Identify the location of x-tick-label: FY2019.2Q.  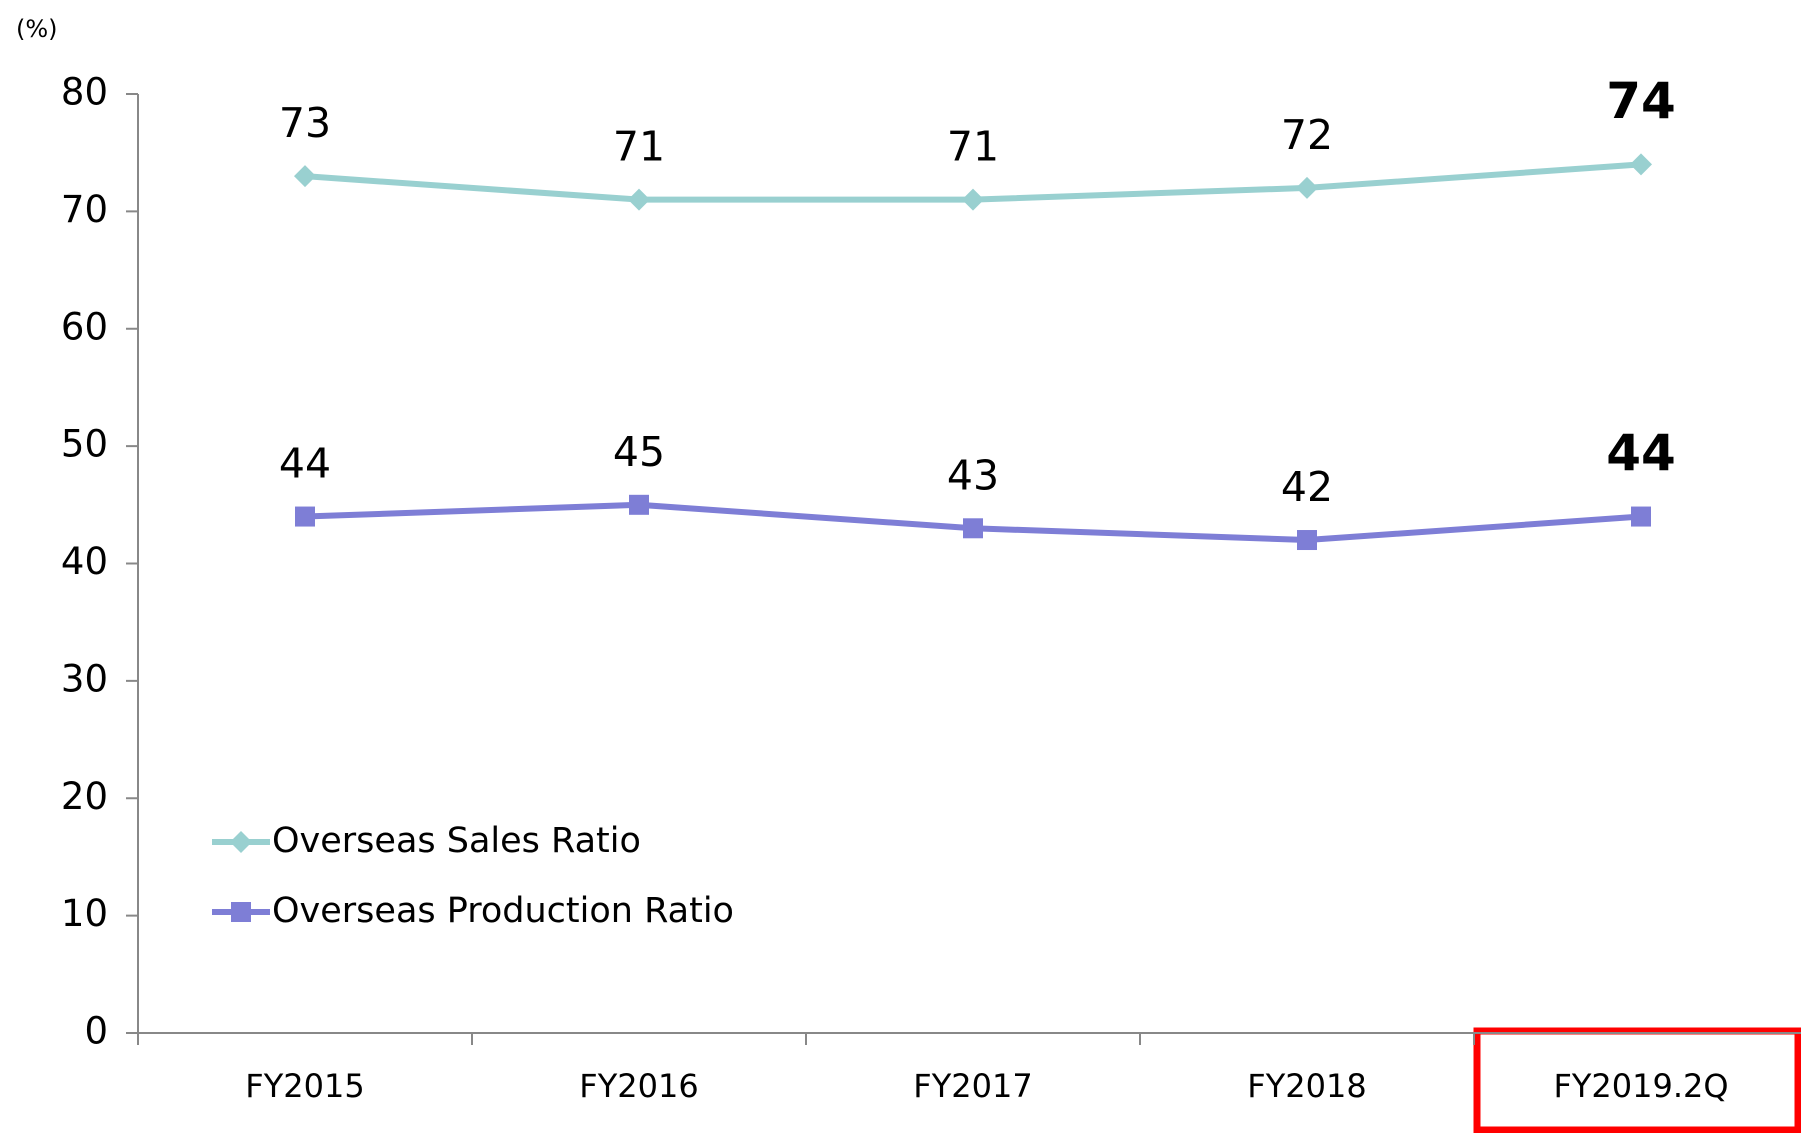
(1640, 1086).